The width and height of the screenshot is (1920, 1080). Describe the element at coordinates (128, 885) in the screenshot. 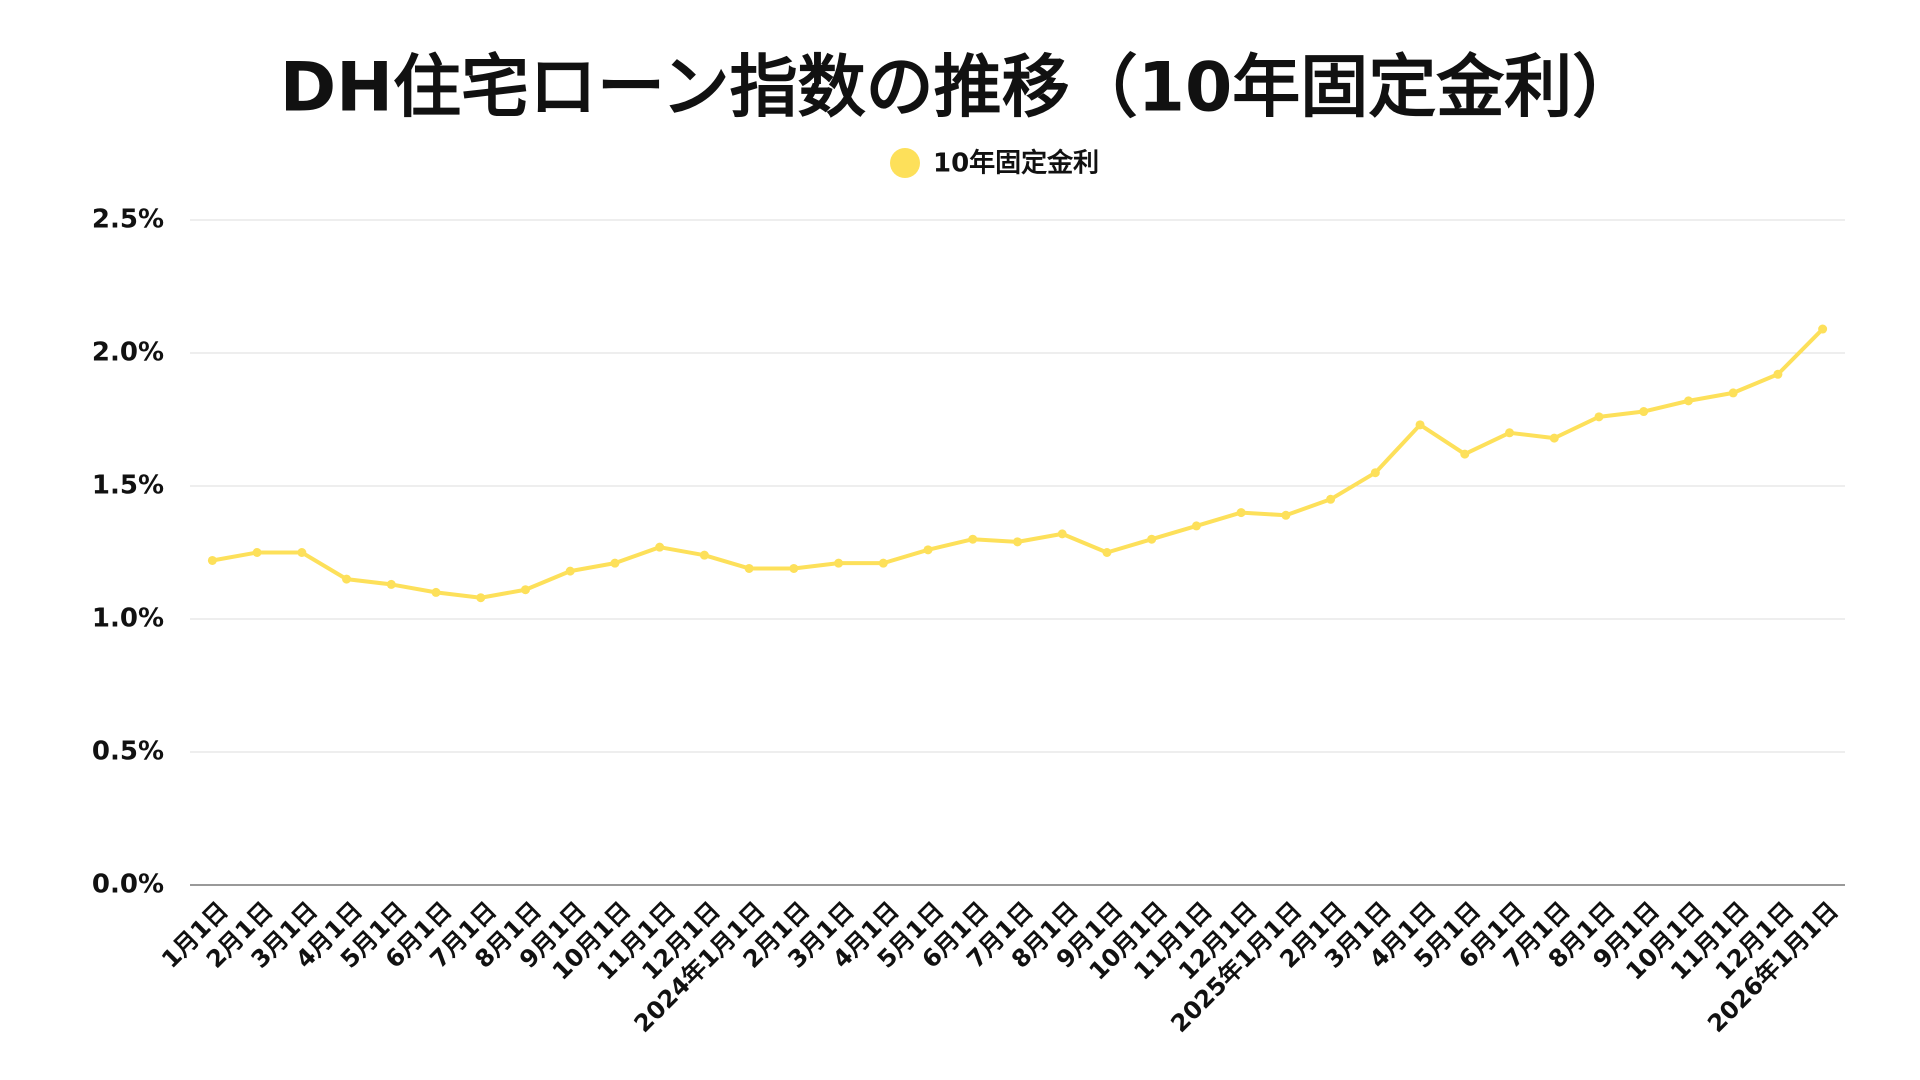

I see `y-tick-label: 0.0%` at that location.